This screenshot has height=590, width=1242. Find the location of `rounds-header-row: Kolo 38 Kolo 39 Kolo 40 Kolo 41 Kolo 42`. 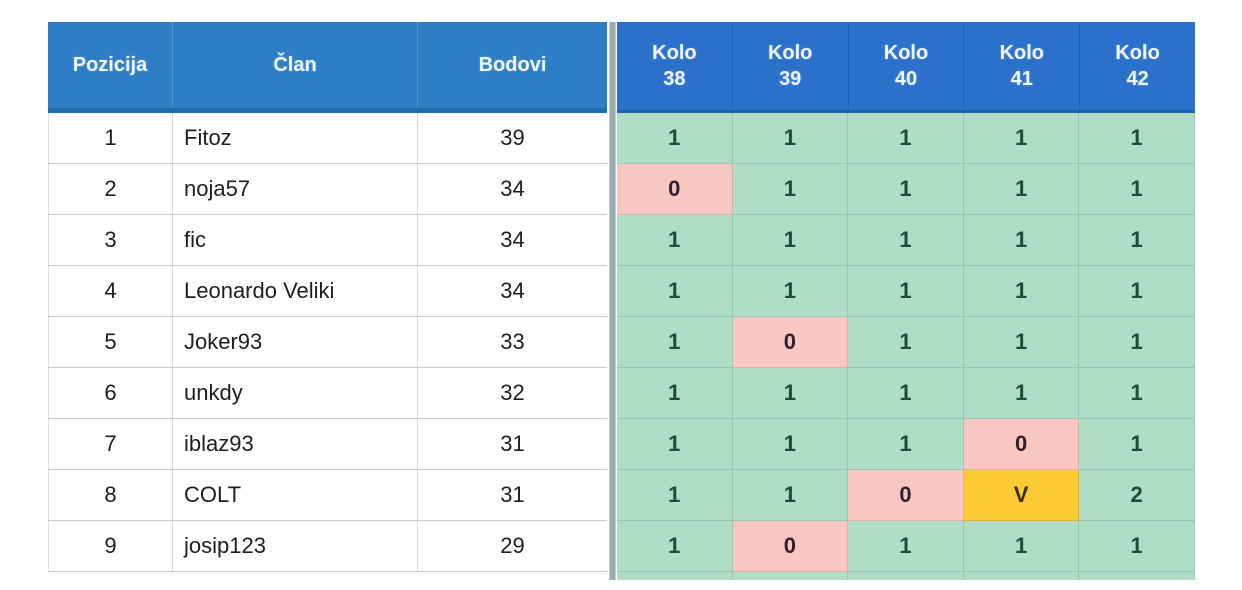

rounds-header-row: Kolo 38 Kolo 39 Kolo 40 Kolo 41 Kolo 42 is located at coordinates (906, 67).